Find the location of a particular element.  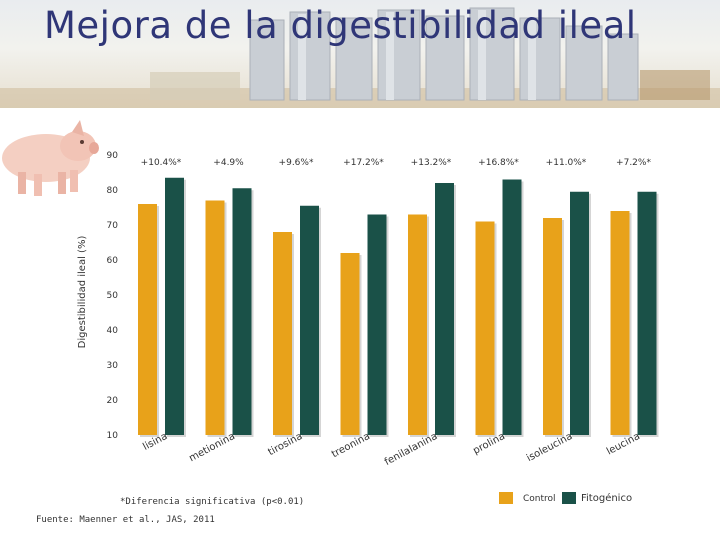

legend-label-control: Control is located at coordinates (539, 499).